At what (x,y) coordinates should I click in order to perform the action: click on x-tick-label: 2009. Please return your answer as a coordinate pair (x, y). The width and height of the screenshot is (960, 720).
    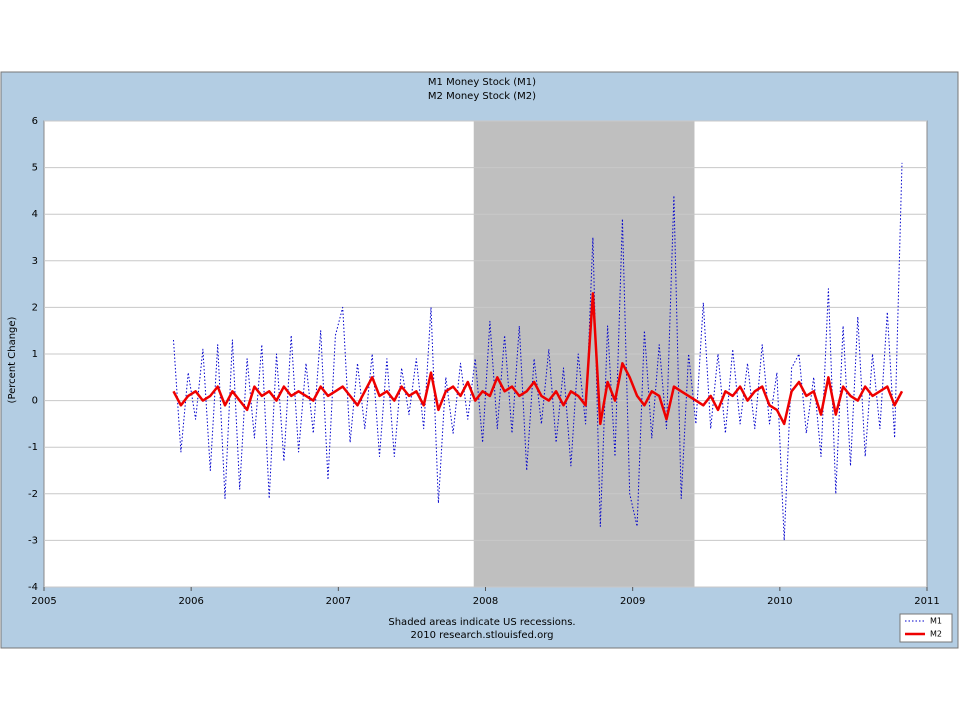
    Looking at the image, I should click on (632, 601).